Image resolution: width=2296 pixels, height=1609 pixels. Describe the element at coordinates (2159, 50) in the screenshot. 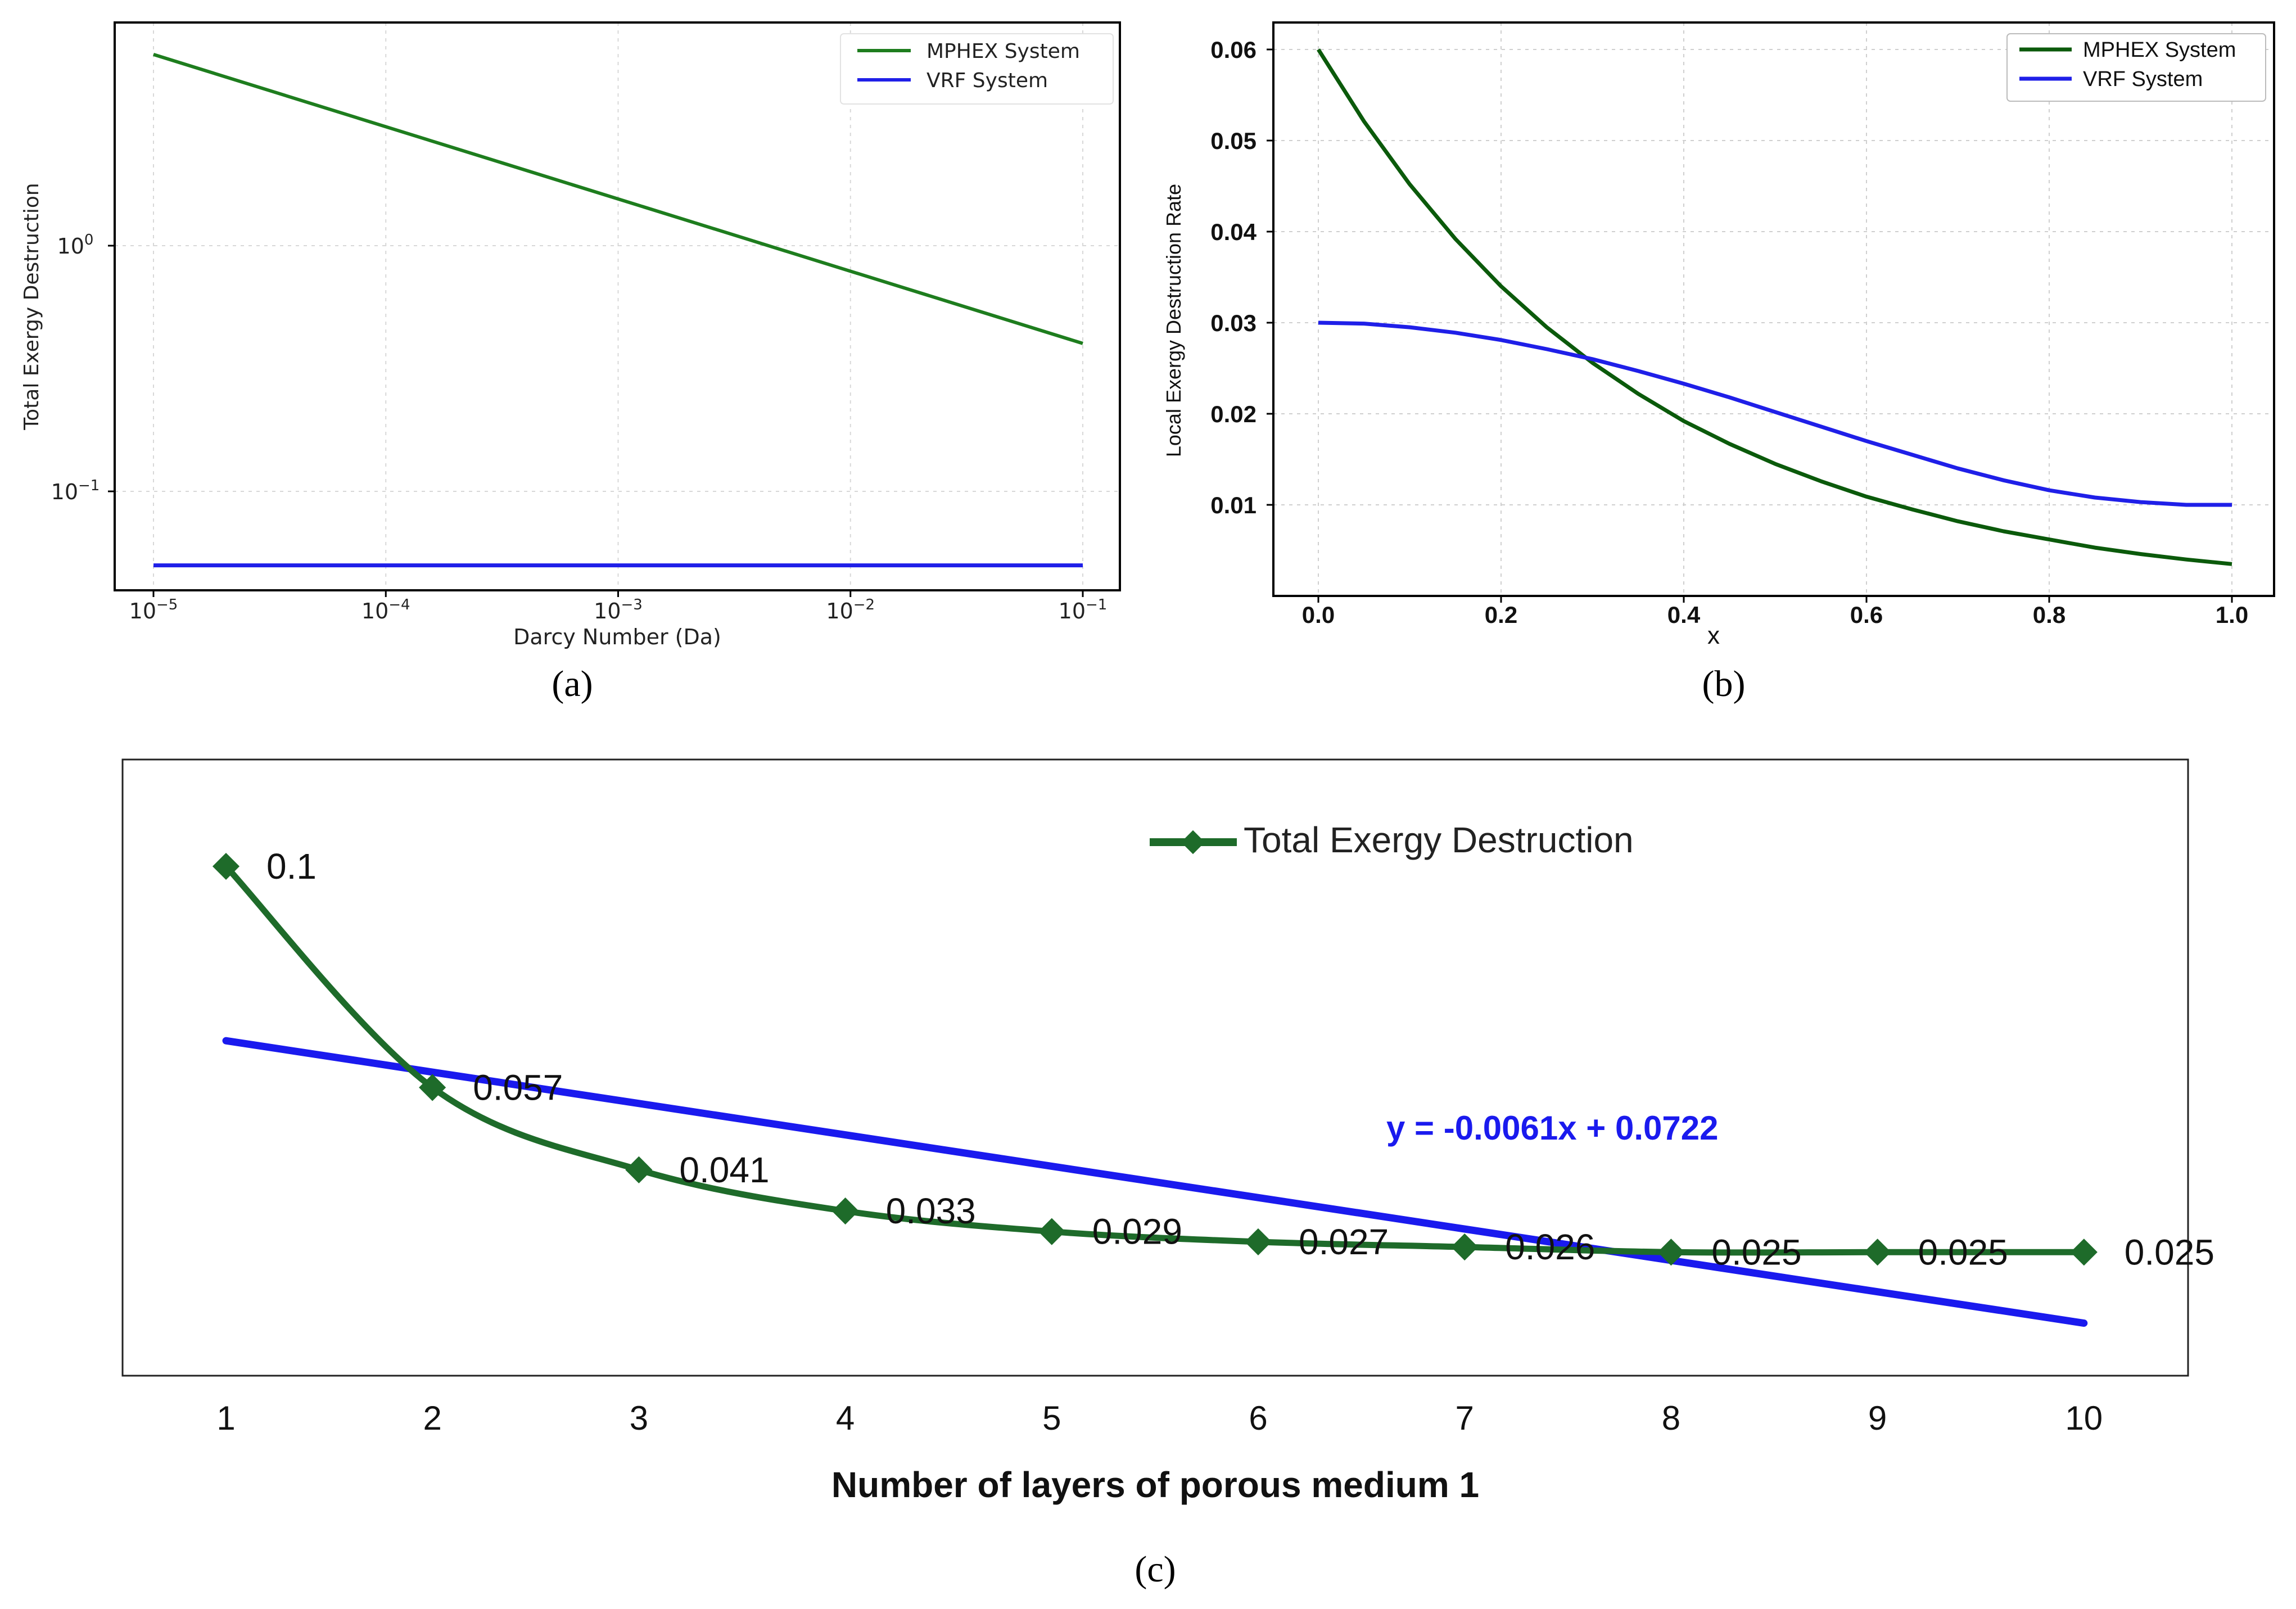

I see `panel-b-legend-label-1: MPHEX System` at that location.